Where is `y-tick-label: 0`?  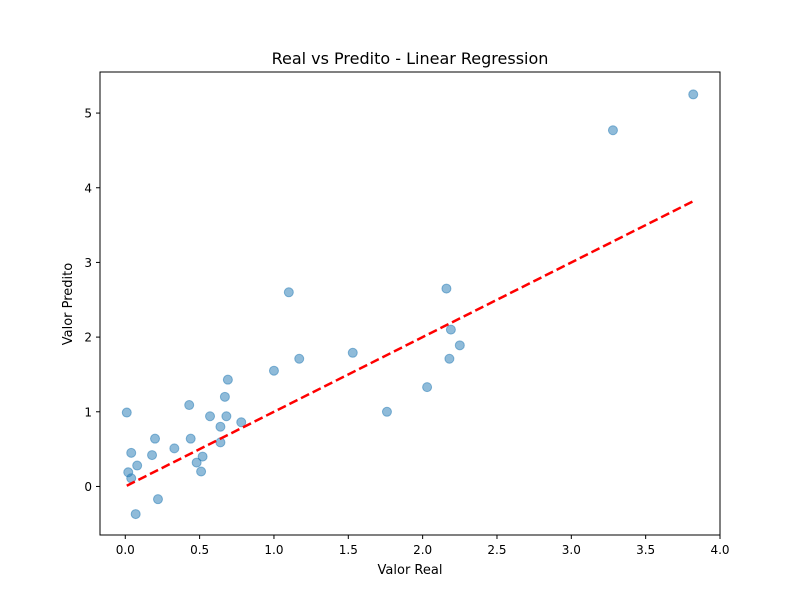 y-tick-label: 0 is located at coordinates (88, 487).